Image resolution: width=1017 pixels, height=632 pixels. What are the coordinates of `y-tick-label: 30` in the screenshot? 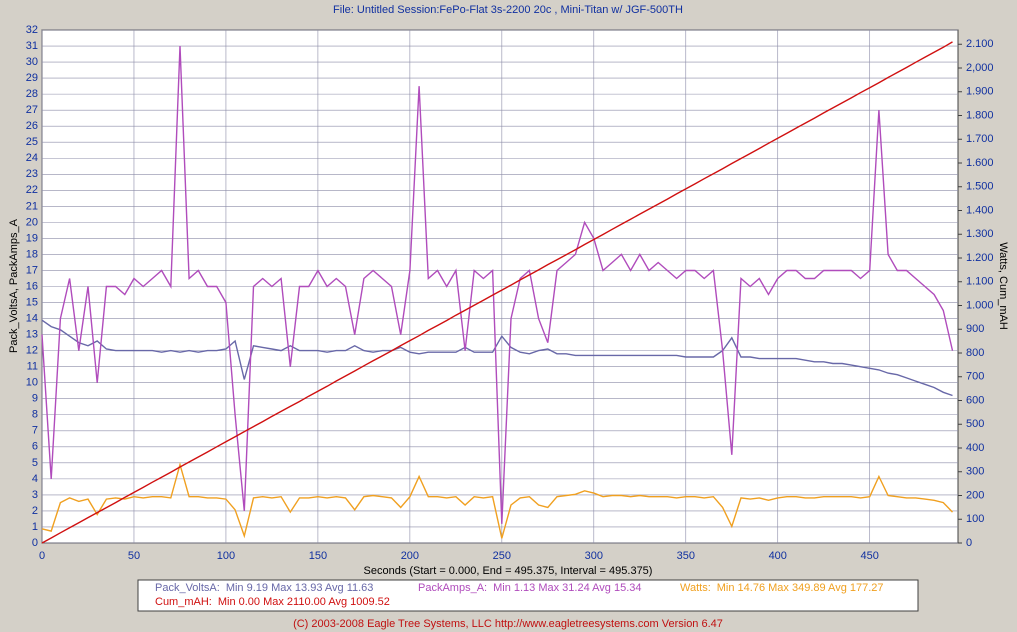 It's located at (32, 62).